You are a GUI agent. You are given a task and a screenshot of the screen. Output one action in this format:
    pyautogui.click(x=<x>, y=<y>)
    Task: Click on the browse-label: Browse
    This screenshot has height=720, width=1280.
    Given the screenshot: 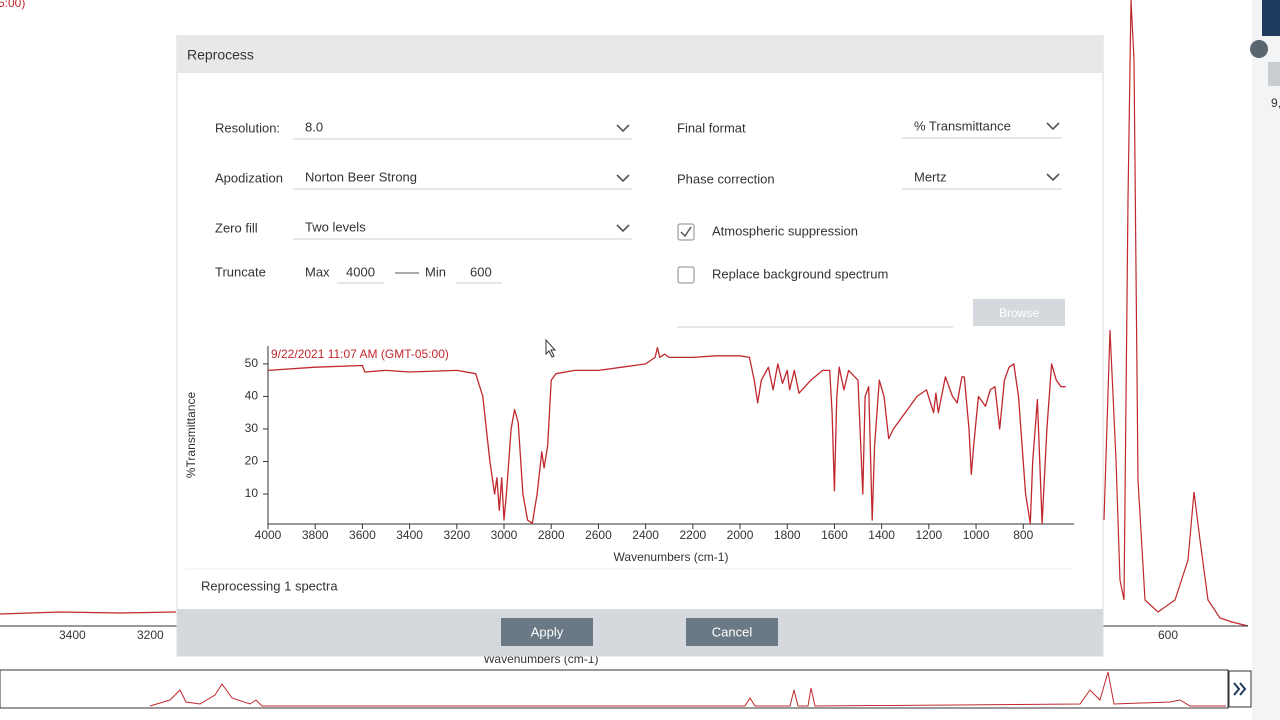 What is the action you would take?
    pyautogui.click(x=1019, y=313)
    